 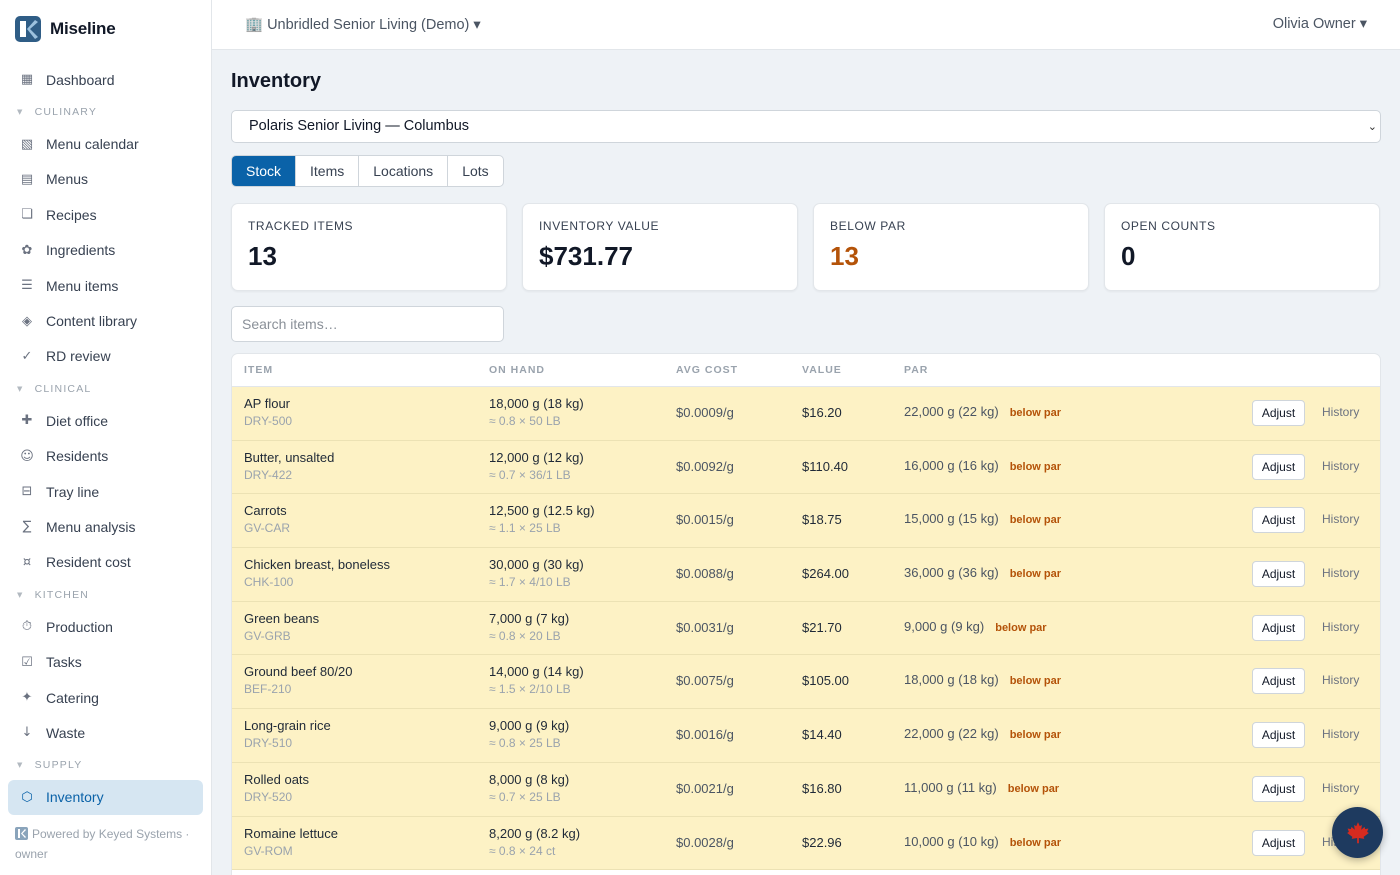 I want to click on item-value: $16.20, so click(x=822, y=412).